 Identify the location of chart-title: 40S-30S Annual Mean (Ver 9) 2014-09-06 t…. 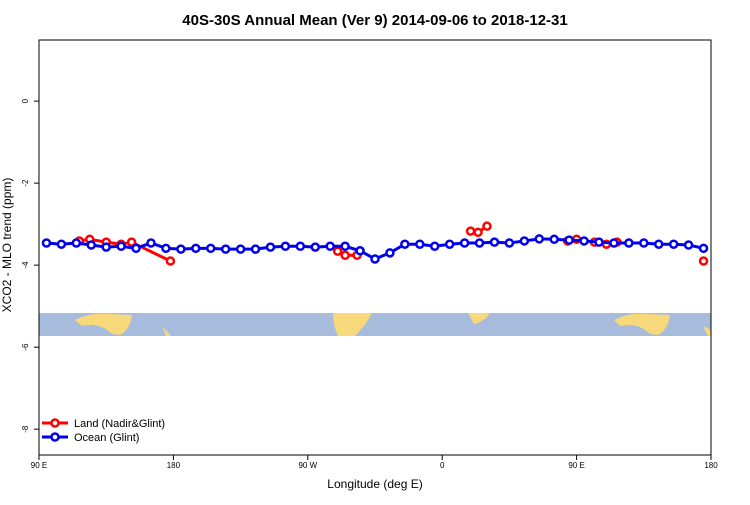
(374, 20).